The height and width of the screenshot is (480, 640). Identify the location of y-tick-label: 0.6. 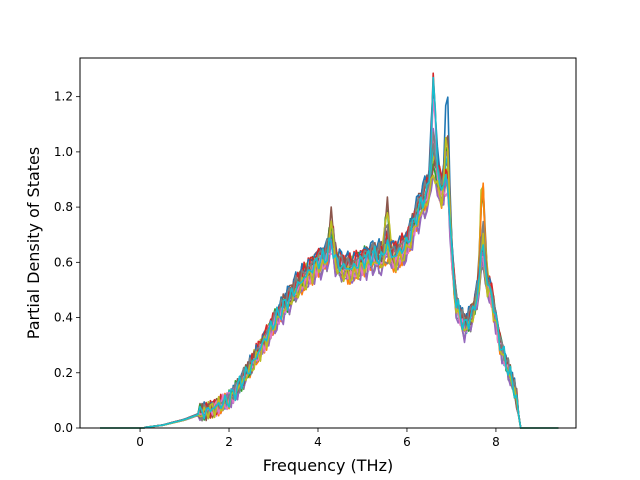
(63, 262).